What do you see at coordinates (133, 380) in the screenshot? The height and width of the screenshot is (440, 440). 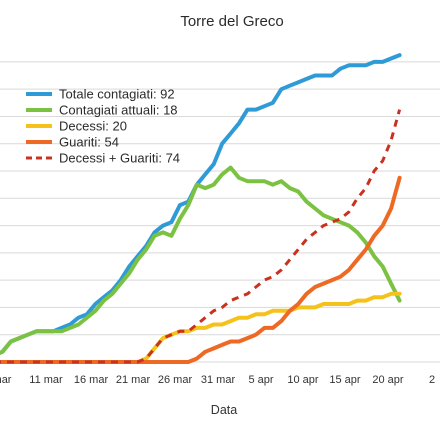 I see `x-tick-label: 21 mar` at bounding box center [133, 380].